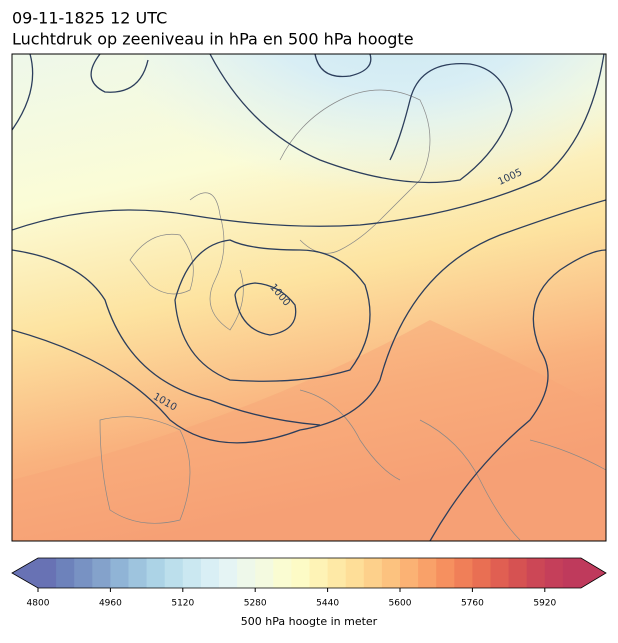  Describe the element at coordinates (110, 604) in the screenshot. I see `colorbar-tick-label: 4960` at that location.